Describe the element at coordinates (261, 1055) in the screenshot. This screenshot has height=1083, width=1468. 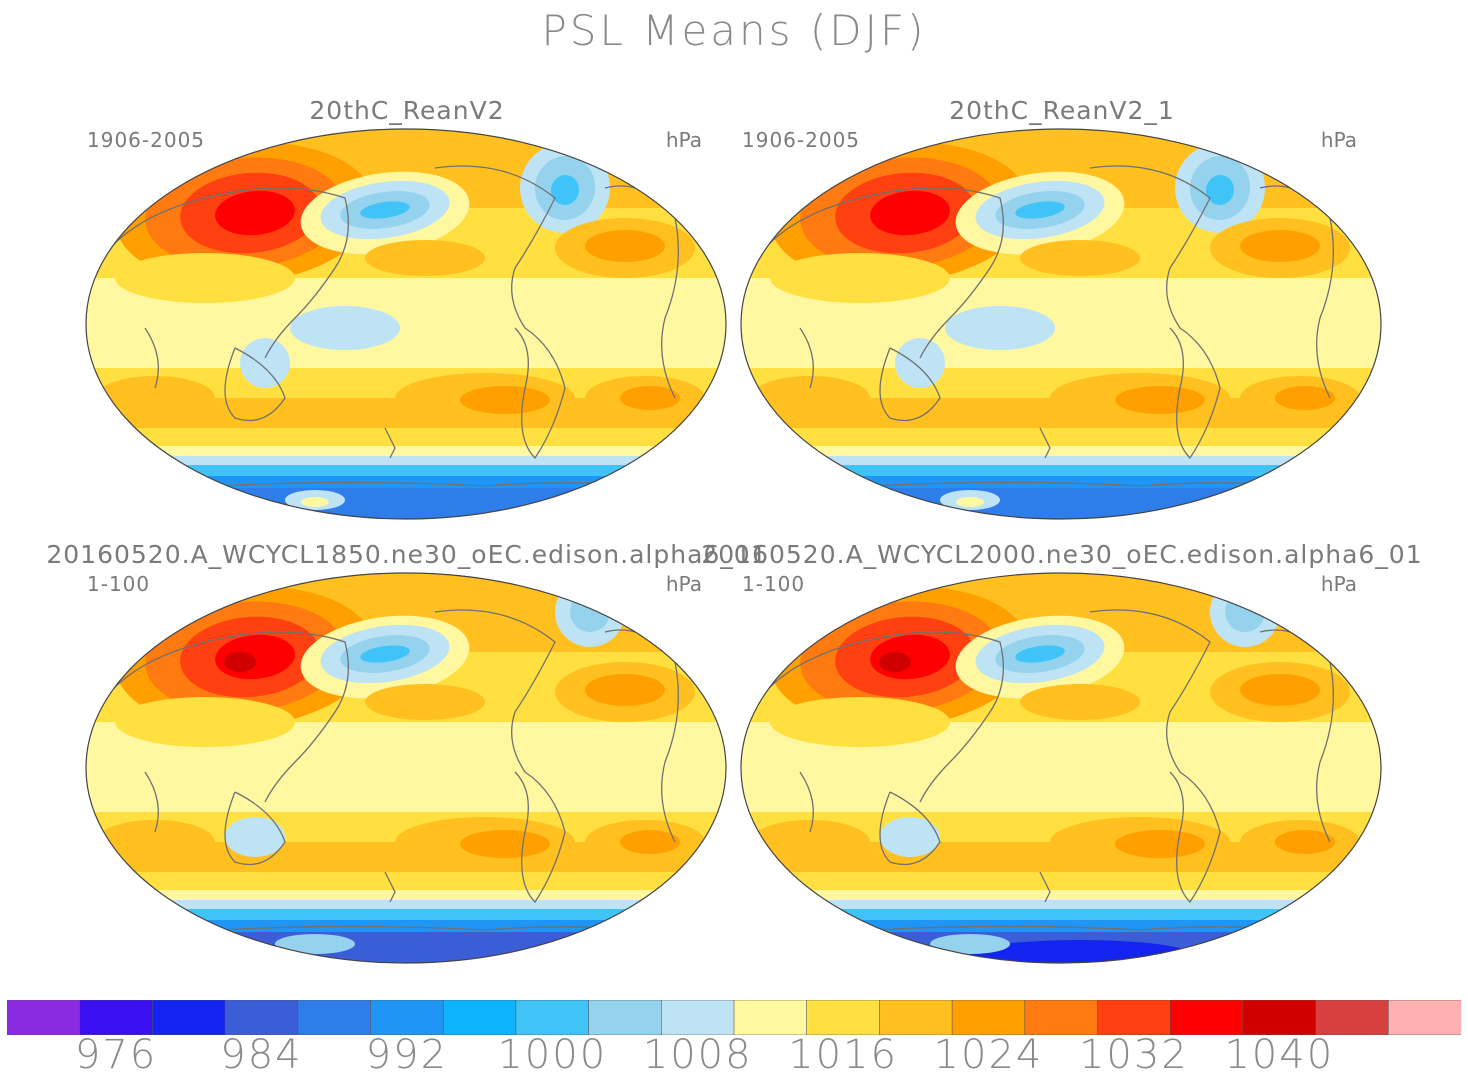
I see `colorbar-tick-label: 984` at that location.